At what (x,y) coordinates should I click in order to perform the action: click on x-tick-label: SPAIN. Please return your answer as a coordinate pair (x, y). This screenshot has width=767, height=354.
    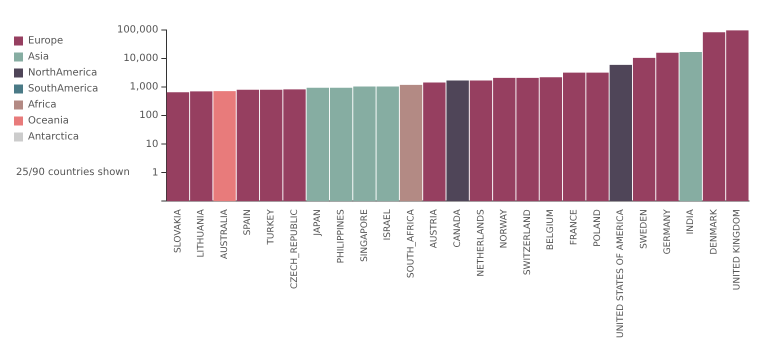
    Looking at the image, I should click on (248, 222).